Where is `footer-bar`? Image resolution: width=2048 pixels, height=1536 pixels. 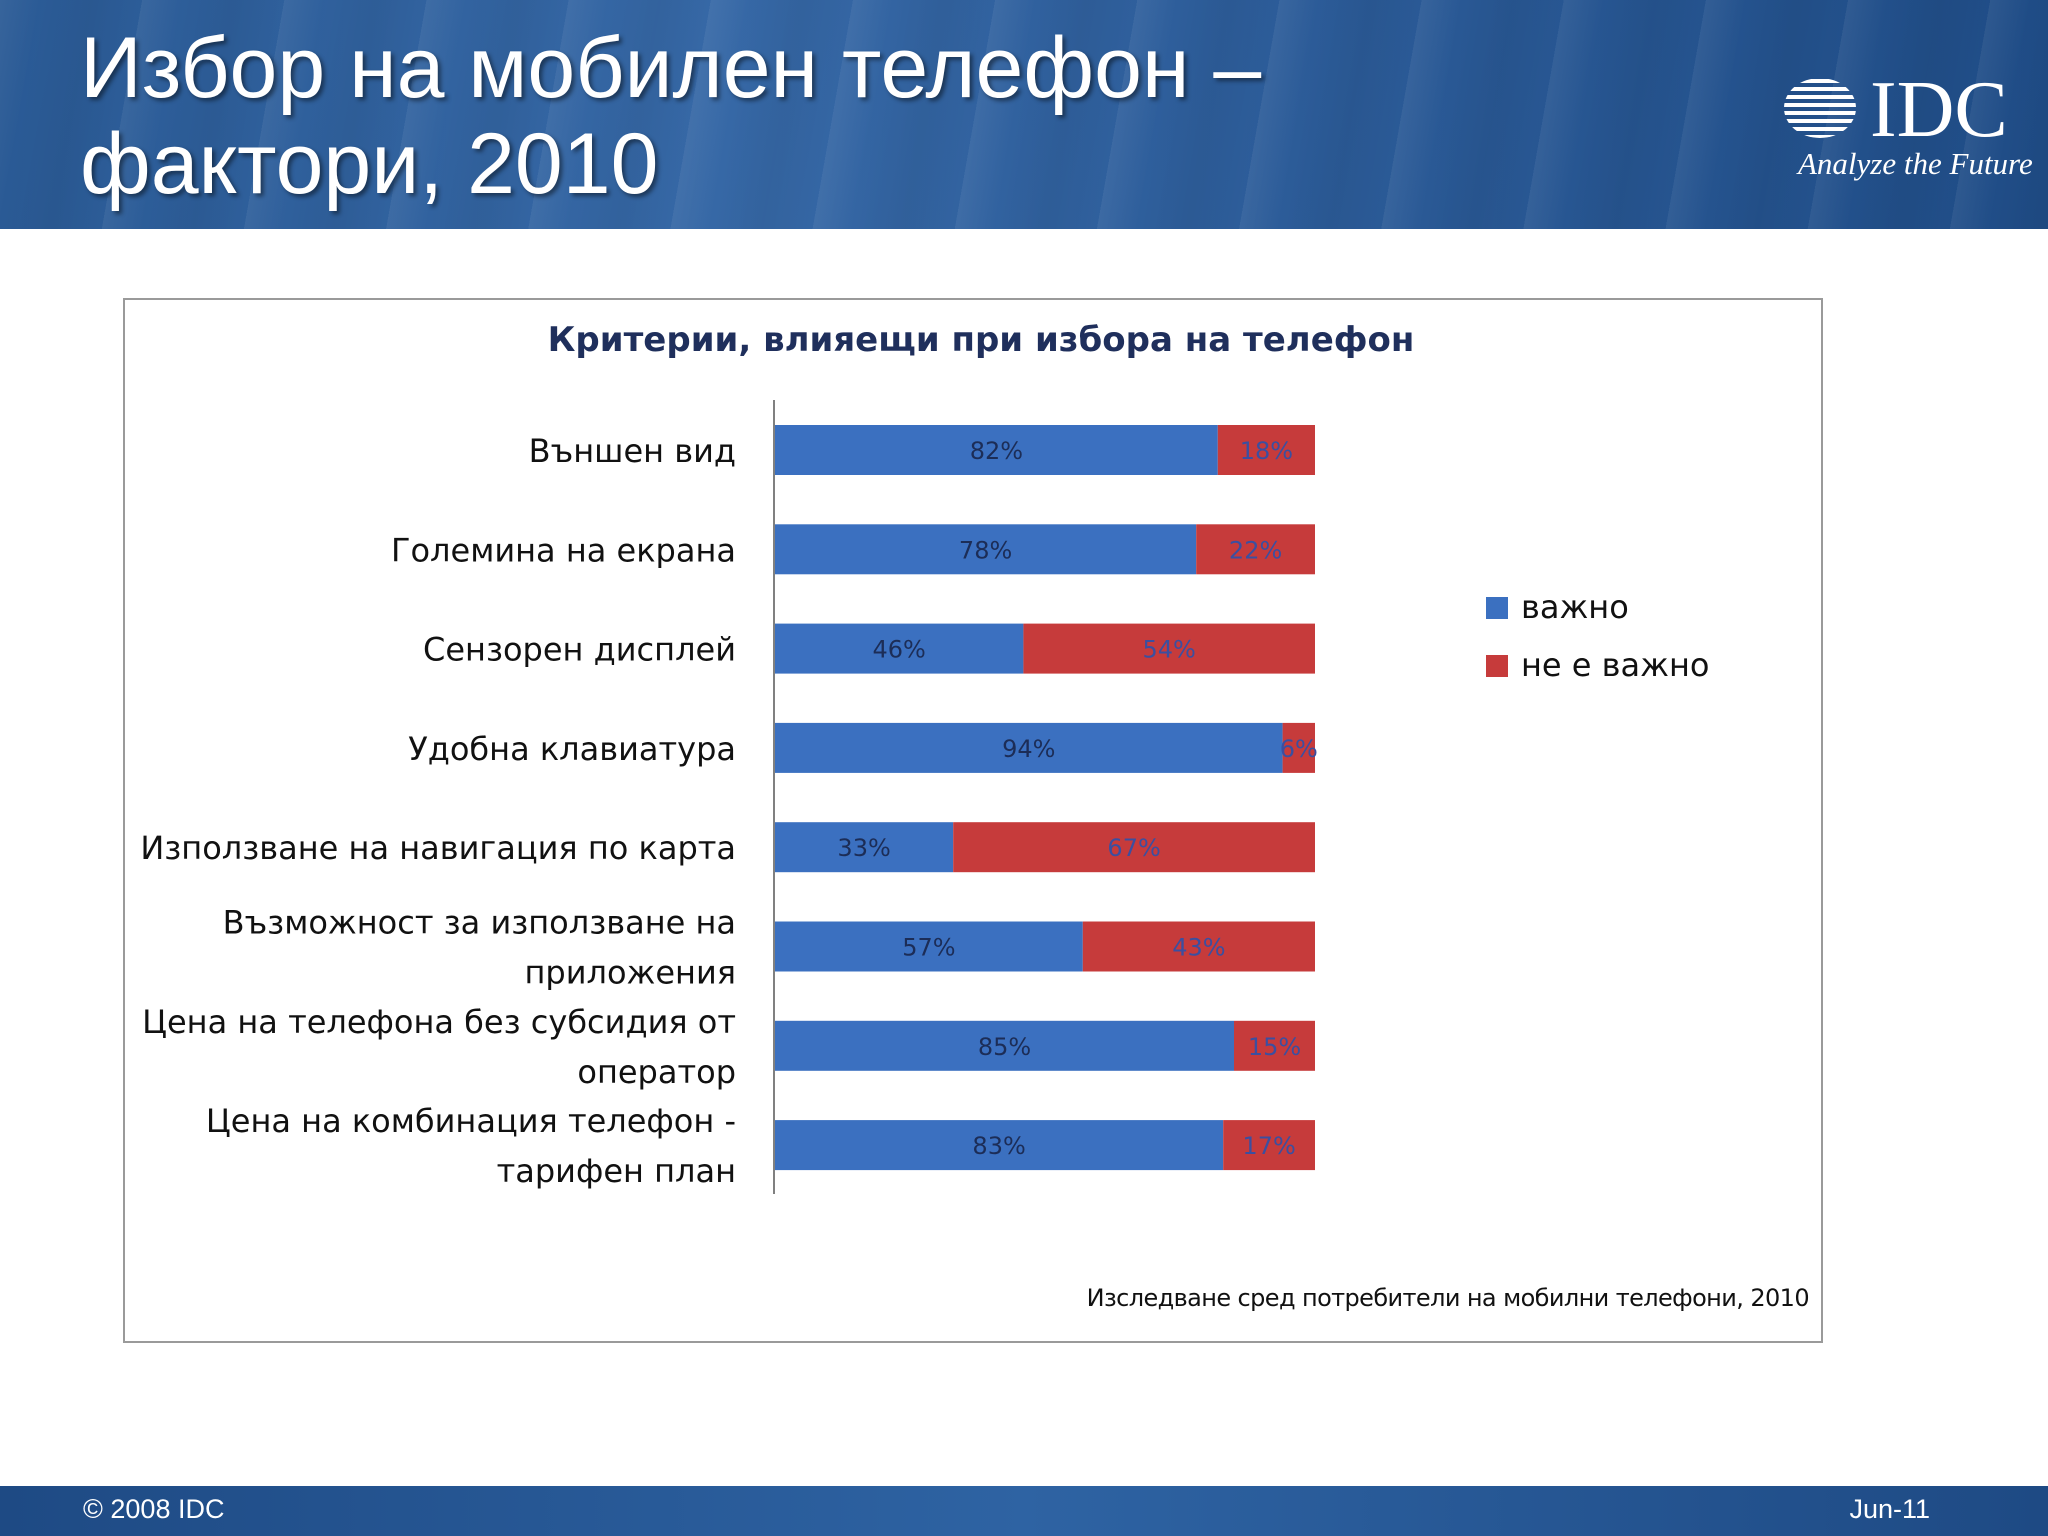
footer-bar is located at coordinates (1024, 1511).